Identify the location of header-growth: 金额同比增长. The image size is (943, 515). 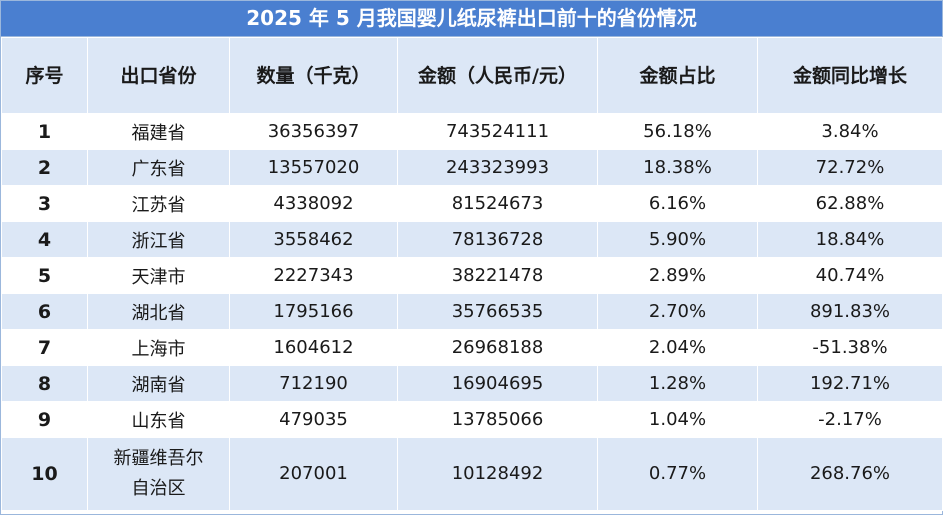
(850, 75).